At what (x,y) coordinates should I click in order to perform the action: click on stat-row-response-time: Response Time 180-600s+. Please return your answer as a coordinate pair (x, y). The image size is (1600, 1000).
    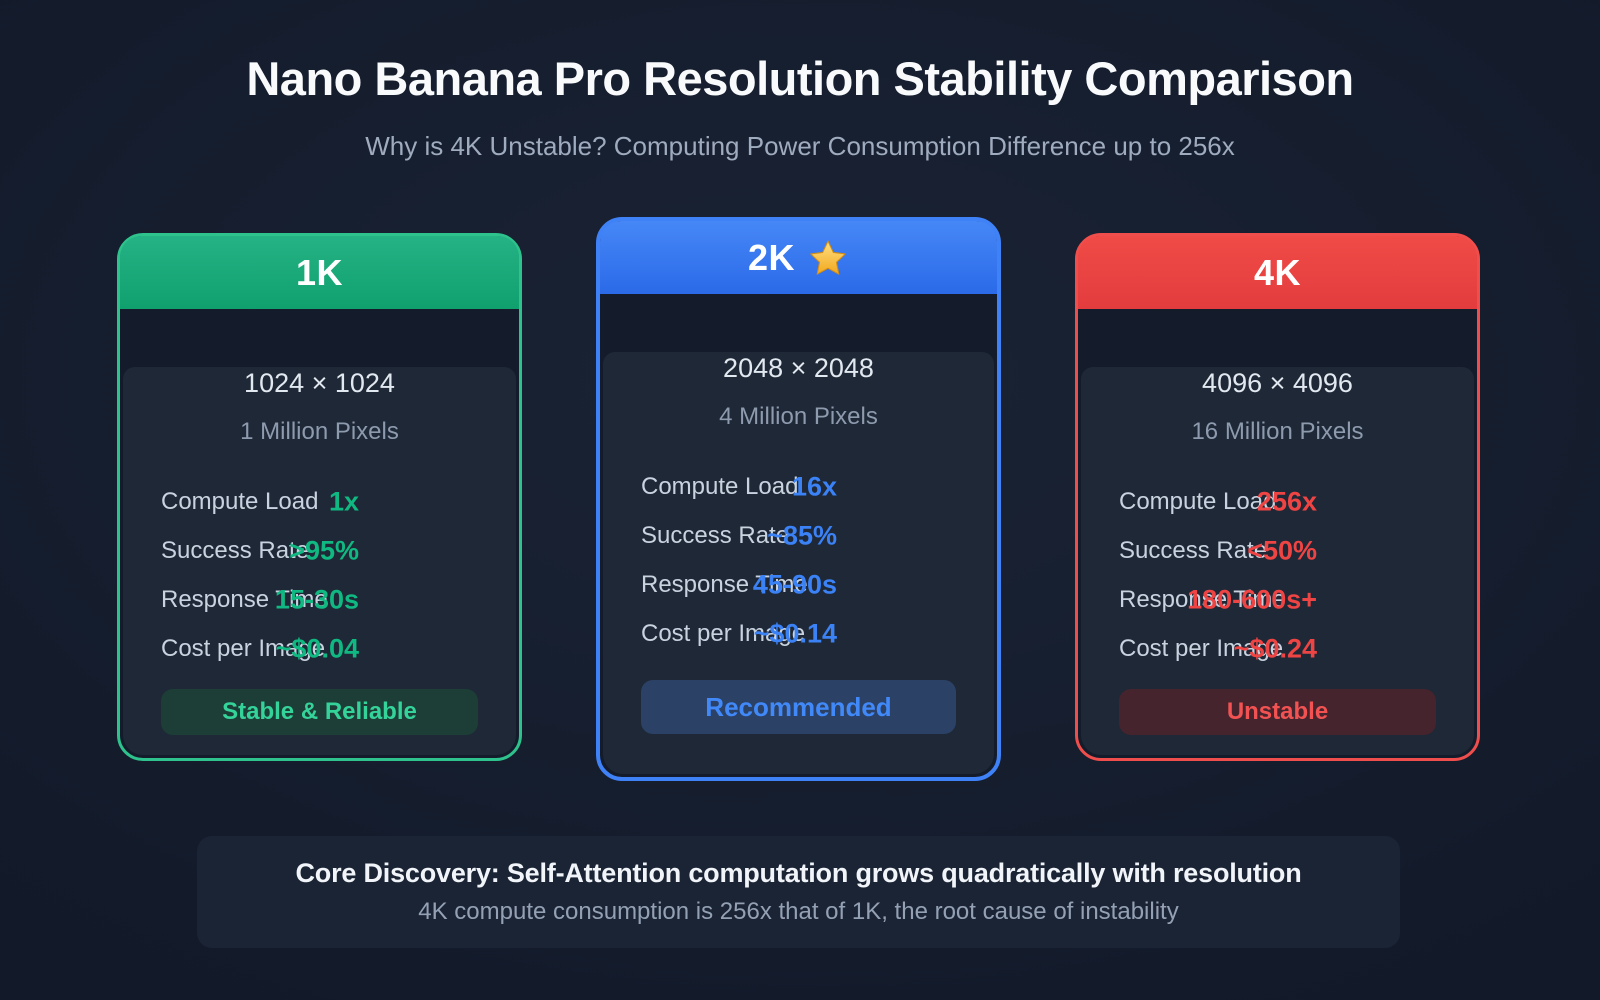
    Looking at the image, I should click on (1277, 599).